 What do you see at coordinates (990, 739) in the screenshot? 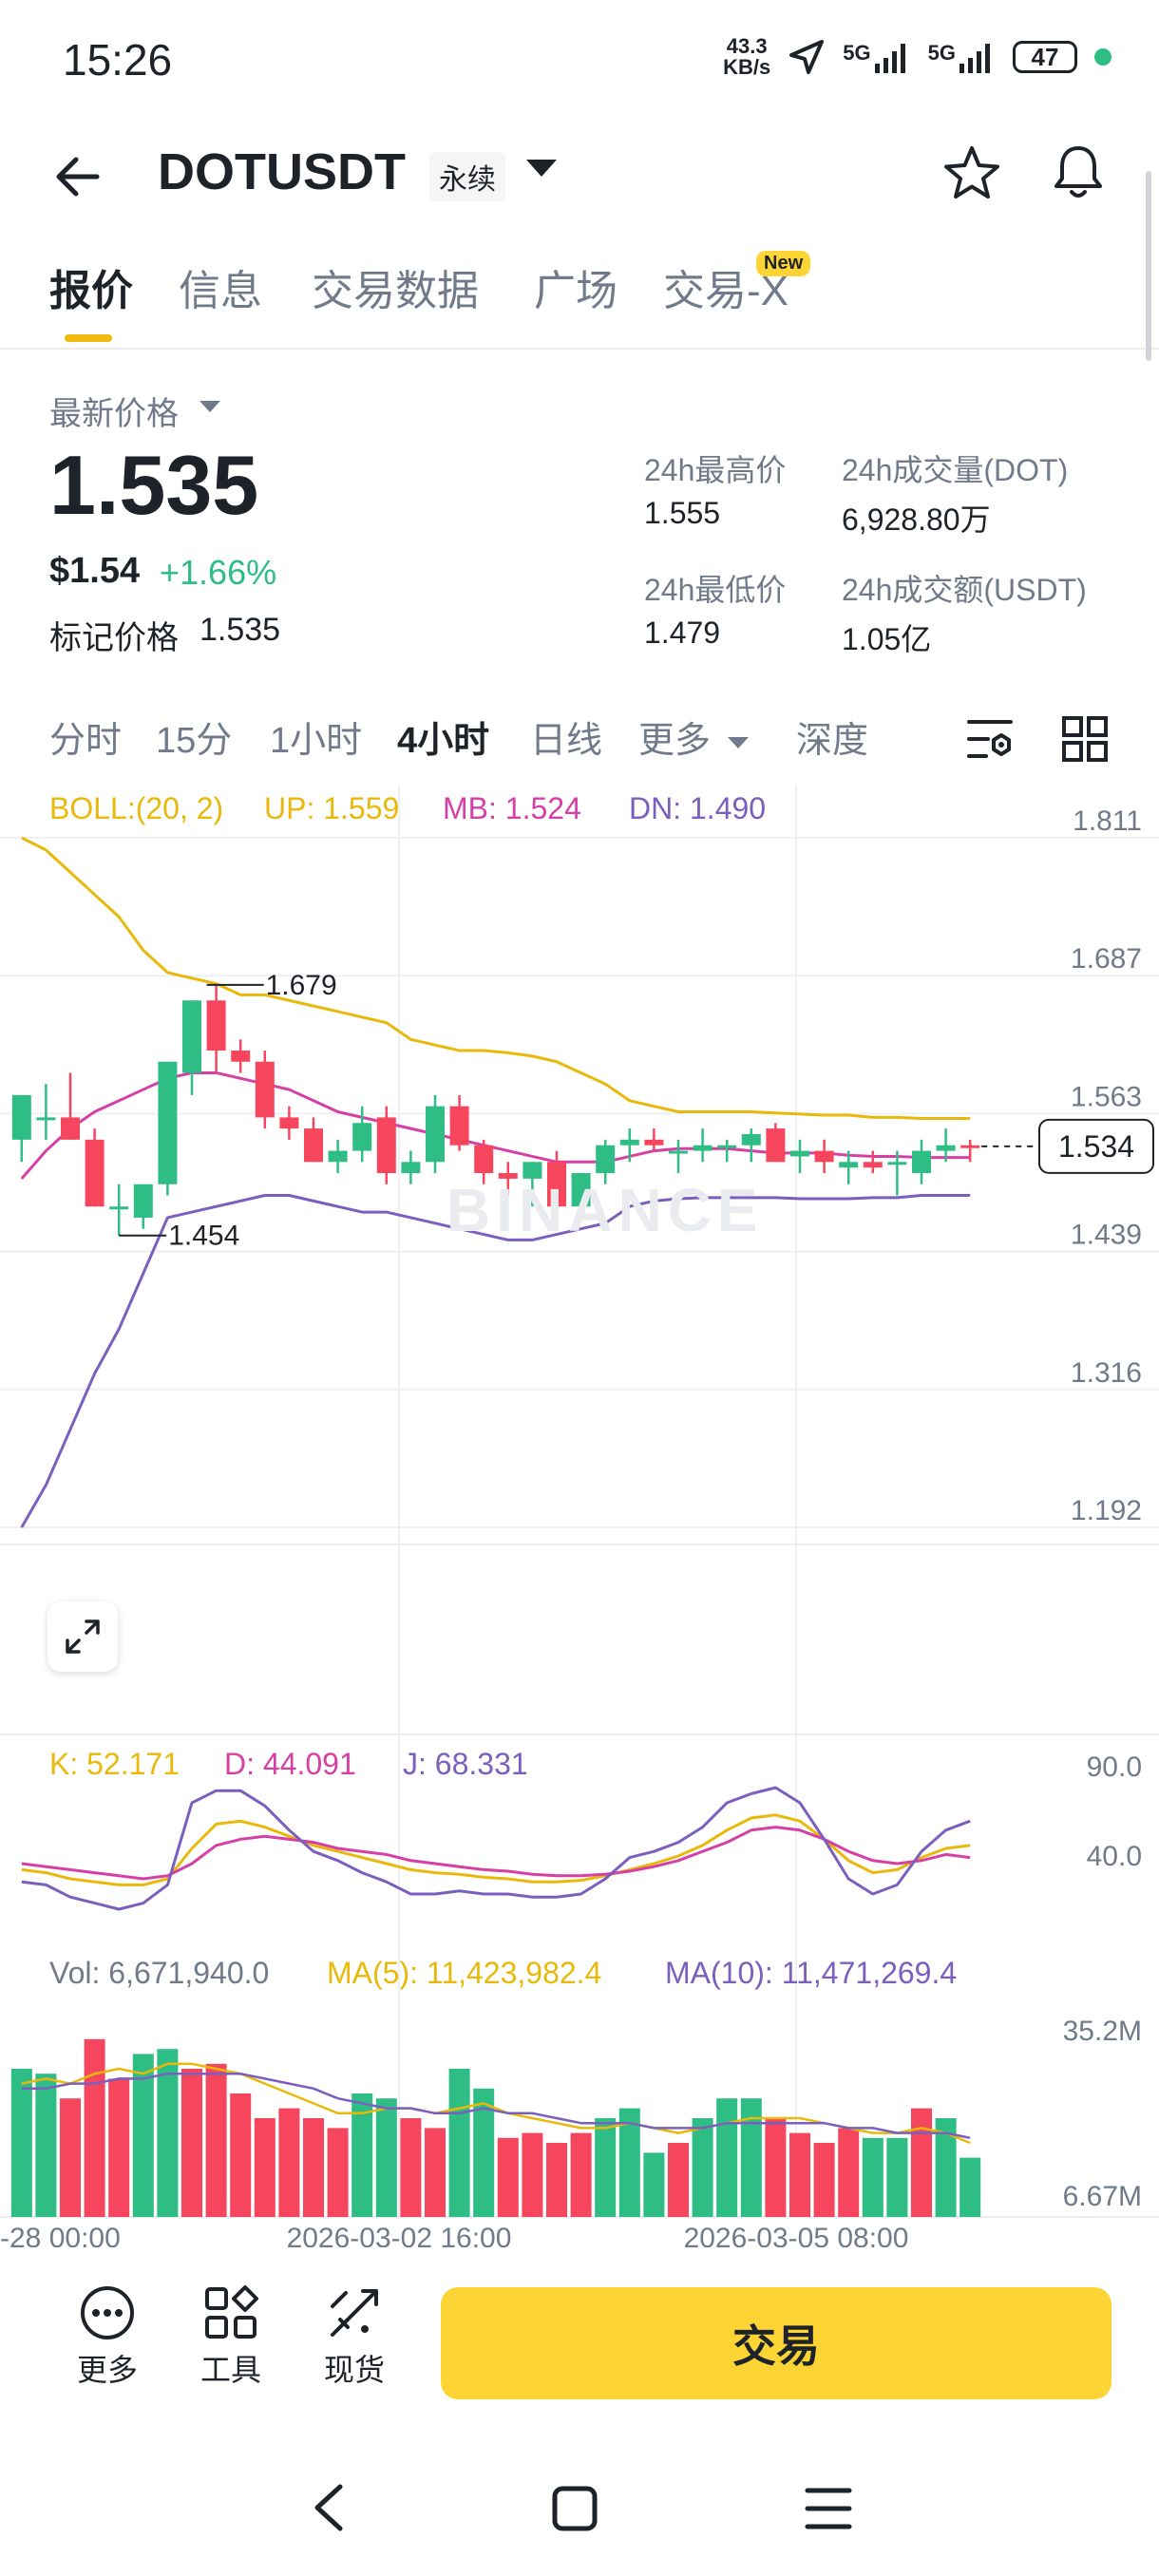
I see `chart-settings-icon` at bounding box center [990, 739].